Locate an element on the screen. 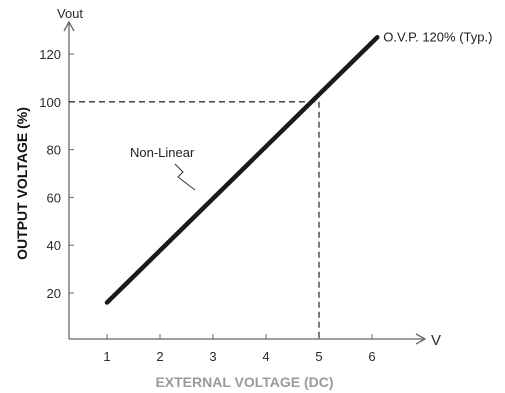 Image resolution: width=505 pixels, height=393 pixels. x-ticks: 1 2 3 4 5 6 is located at coordinates (239, 349).